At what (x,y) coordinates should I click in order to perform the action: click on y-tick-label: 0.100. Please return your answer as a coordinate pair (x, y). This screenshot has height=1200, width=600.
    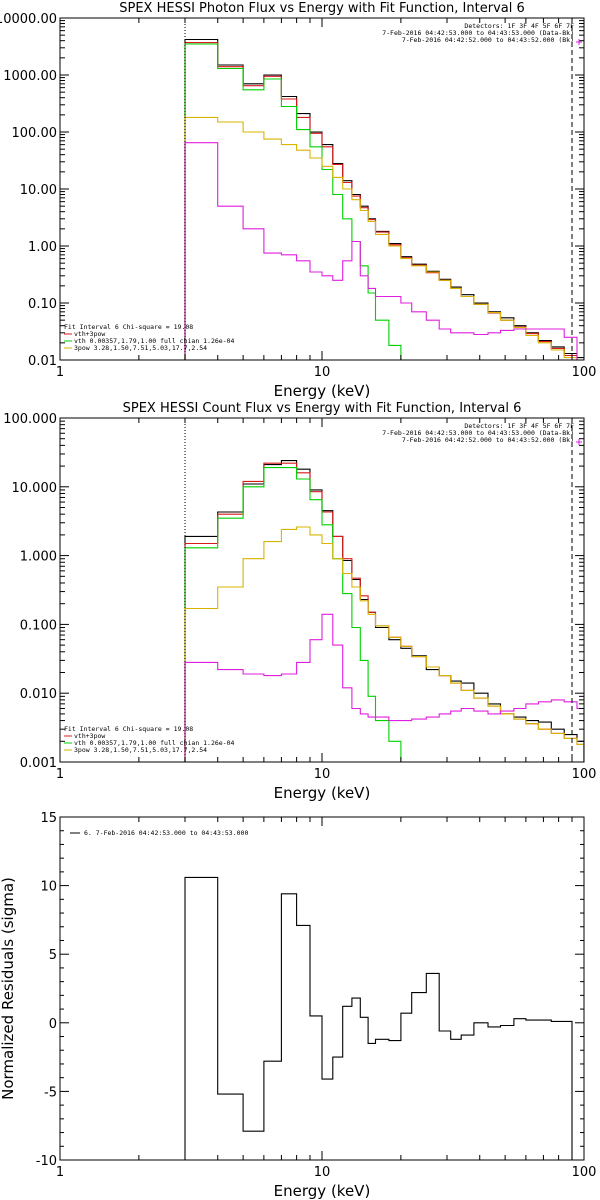
    Looking at the image, I should click on (38, 625).